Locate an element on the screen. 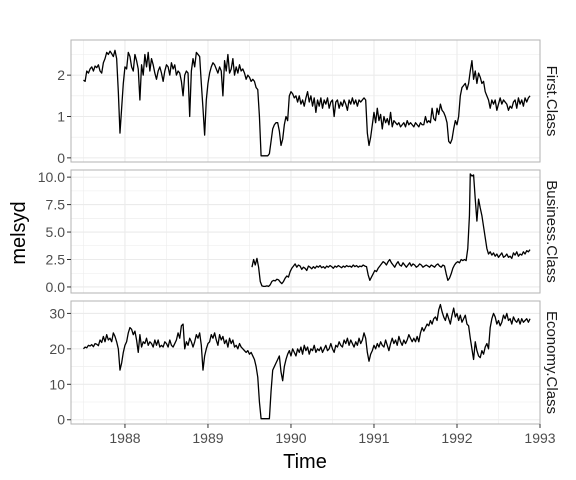  y-tick-label: 30 is located at coordinates (57, 313).